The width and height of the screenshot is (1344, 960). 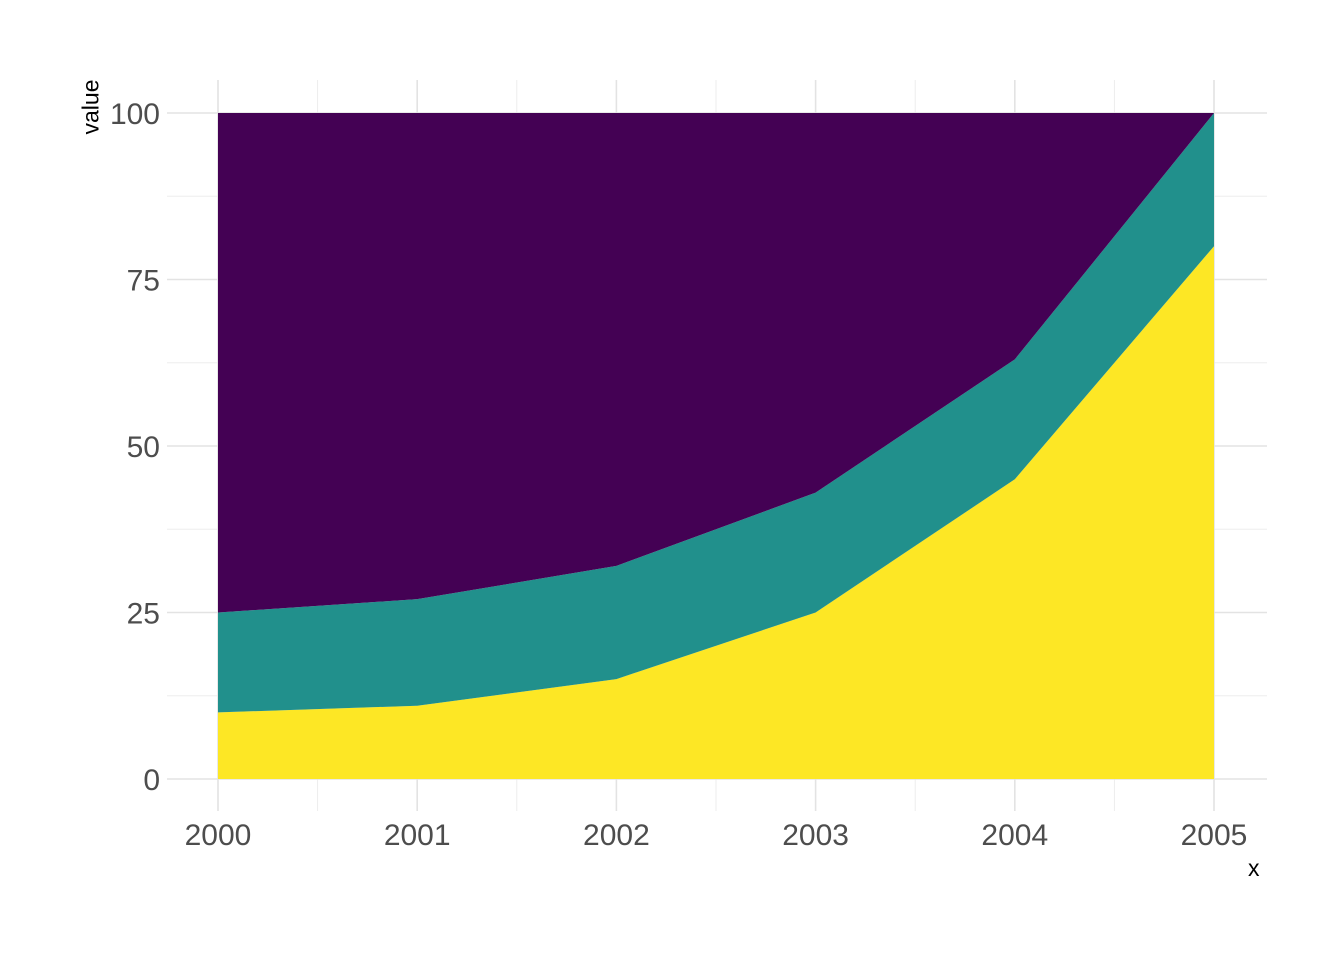 What do you see at coordinates (1014, 835) in the screenshot?
I see `x-tick-label: 2004` at bounding box center [1014, 835].